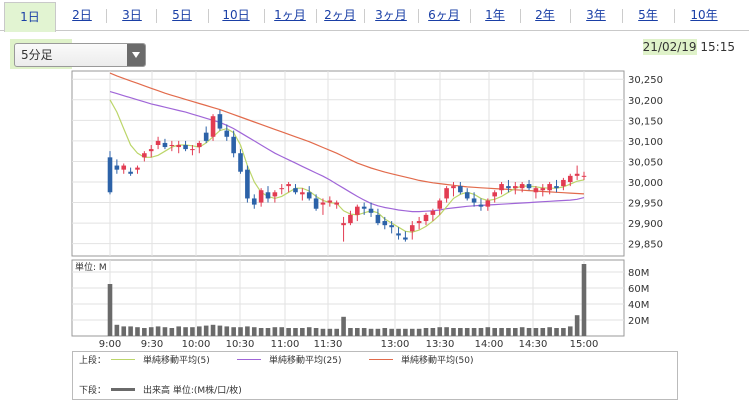  I want to click on tab-12: 5年, so click(648, 15).